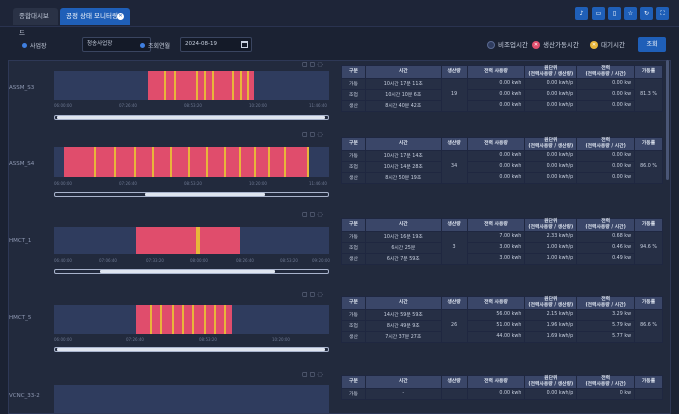 This screenshot has width=679, height=414. What do you see at coordinates (244, 44) in the screenshot?
I see `calendar-icon` at bounding box center [244, 44].